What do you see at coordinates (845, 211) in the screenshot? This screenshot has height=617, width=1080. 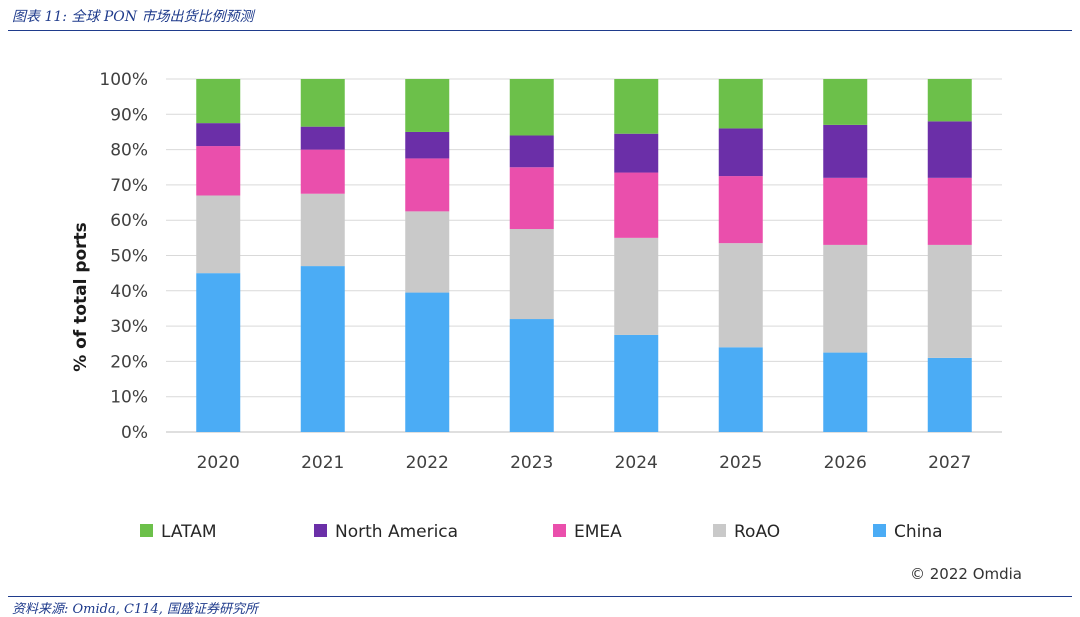 I see `bar-emea-2026` at bounding box center [845, 211].